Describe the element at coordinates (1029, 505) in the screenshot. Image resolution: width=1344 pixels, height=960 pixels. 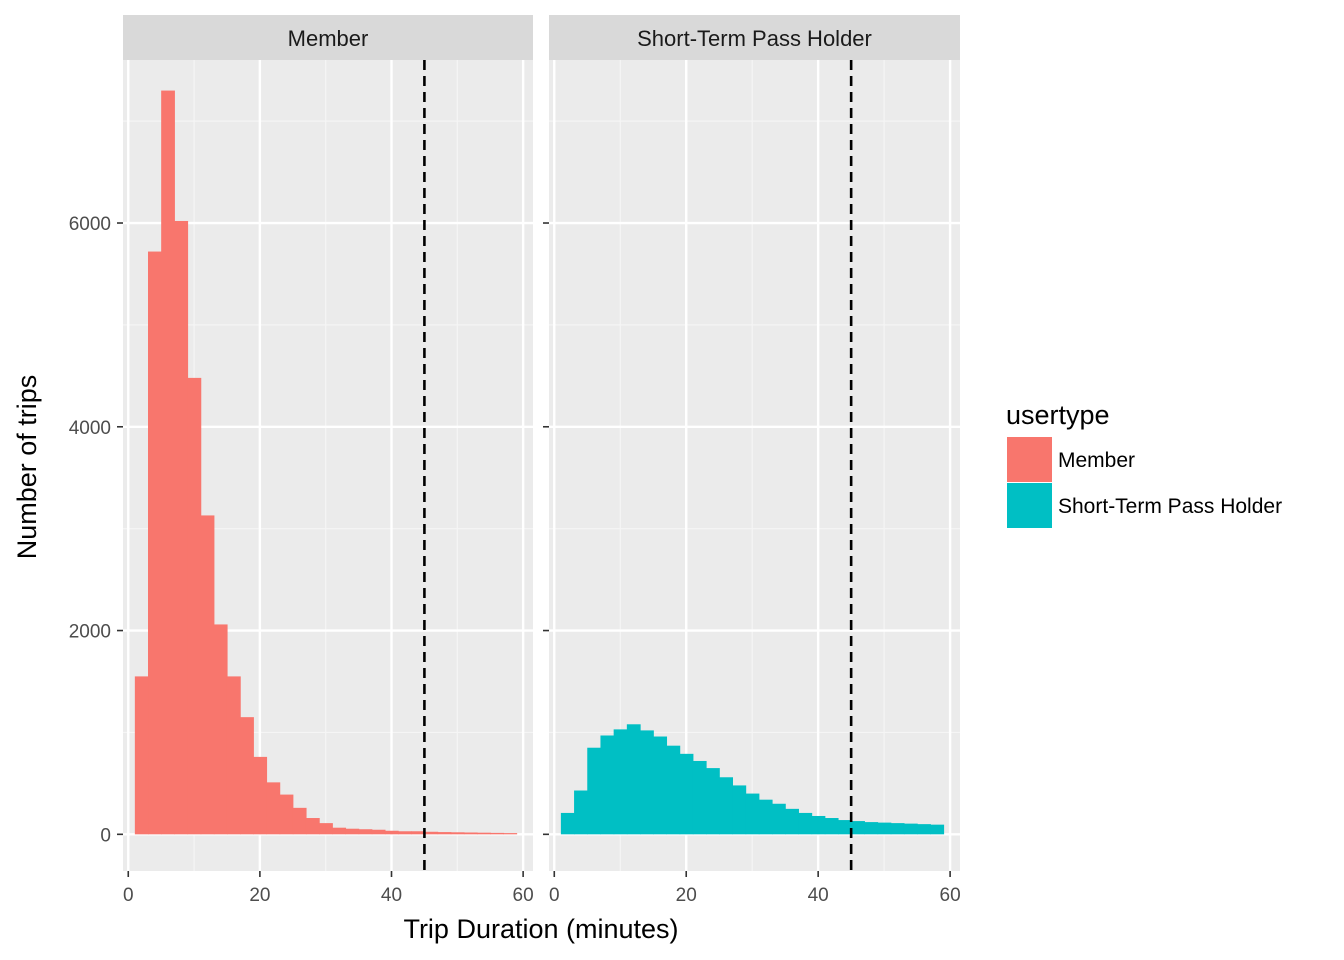
I see `legend-key-short-term-pass-holder` at that location.